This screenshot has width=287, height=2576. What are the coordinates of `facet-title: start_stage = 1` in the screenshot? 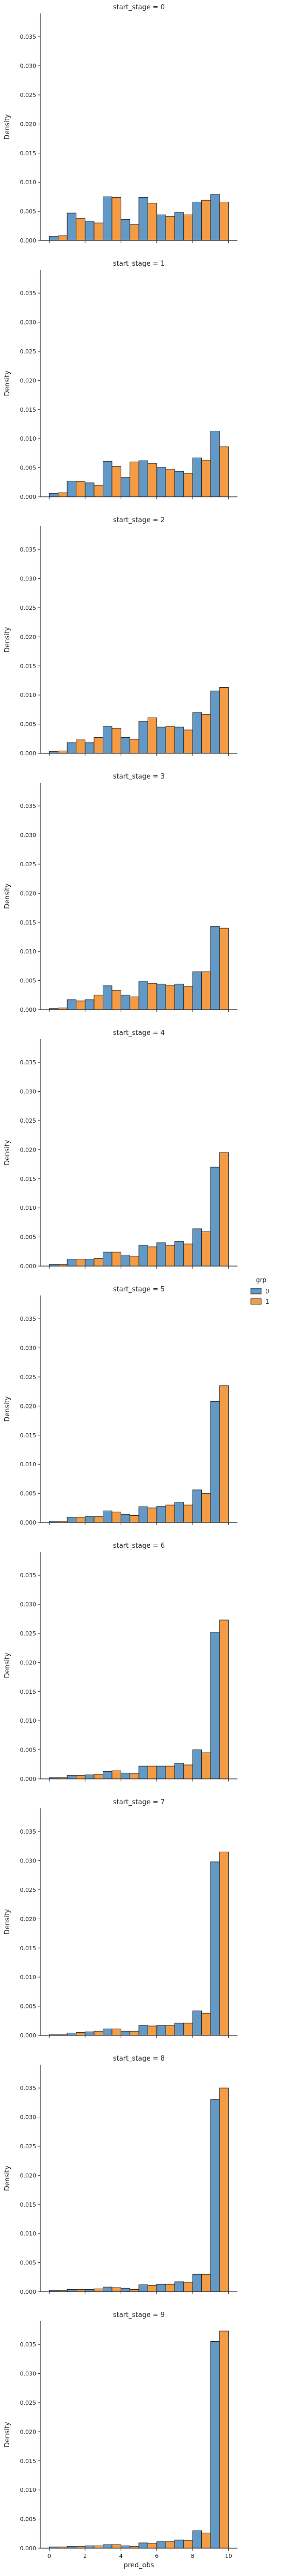 It's located at (139, 264).